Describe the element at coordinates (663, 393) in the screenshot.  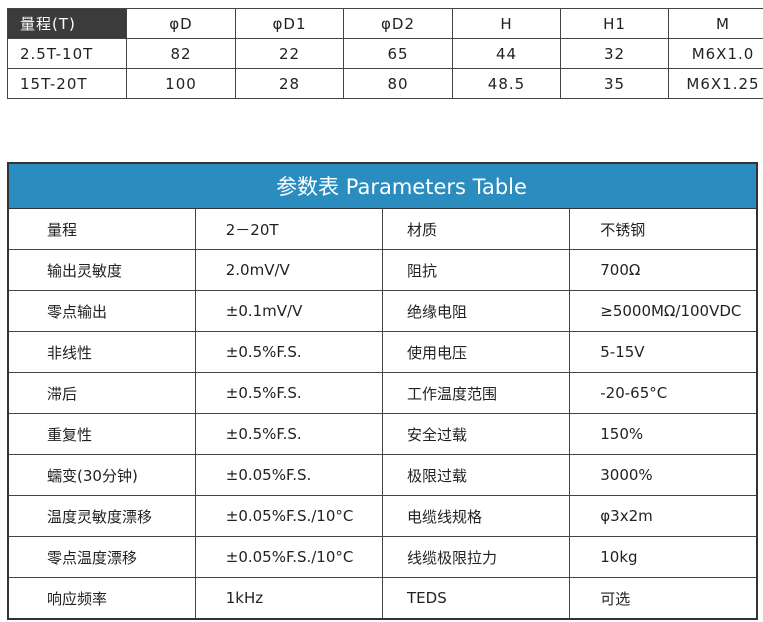
I see `param-value: -20-65°C` at that location.